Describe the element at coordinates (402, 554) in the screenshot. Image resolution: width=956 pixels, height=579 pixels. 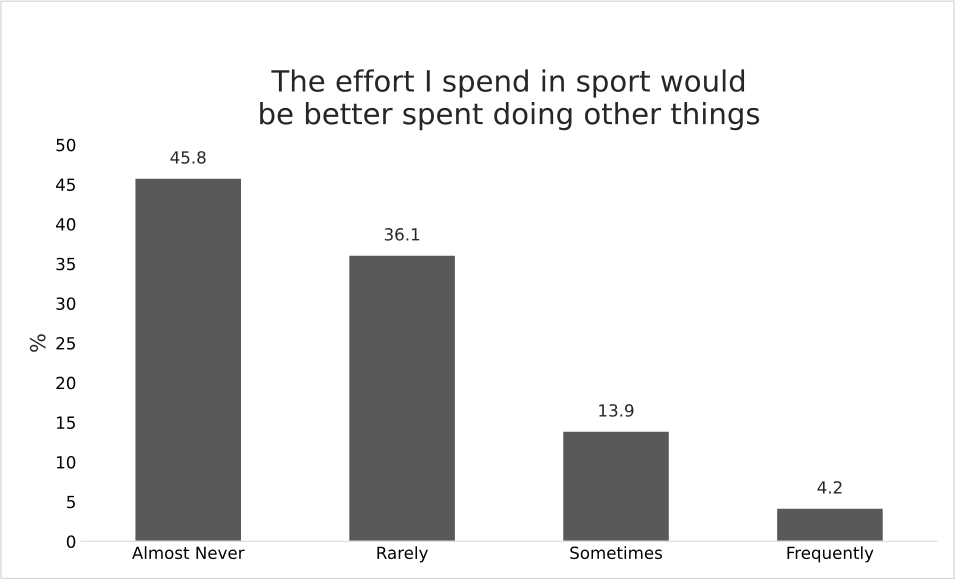
I see `x-tick-label: Rarely` at that location.